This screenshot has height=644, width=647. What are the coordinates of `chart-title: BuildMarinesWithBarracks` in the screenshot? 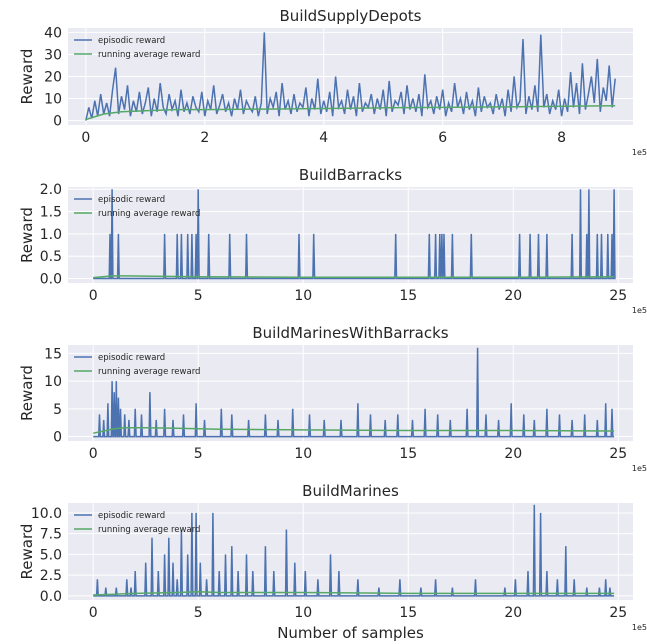 It's located at (350, 333).